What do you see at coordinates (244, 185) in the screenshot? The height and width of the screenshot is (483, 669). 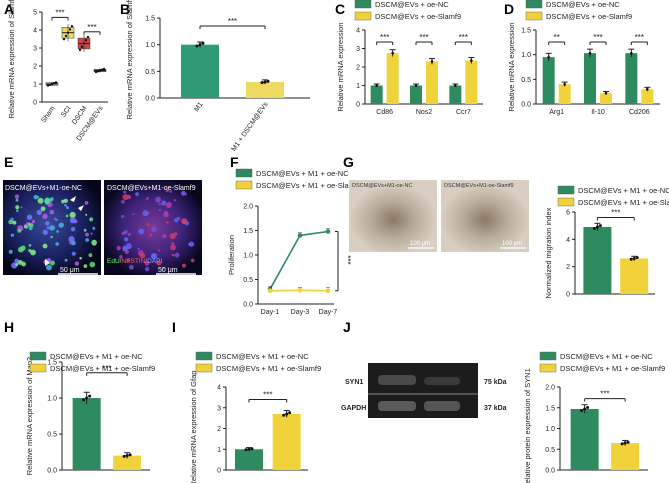 I see `panel-F-legend-swatch` at bounding box center [244, 185].